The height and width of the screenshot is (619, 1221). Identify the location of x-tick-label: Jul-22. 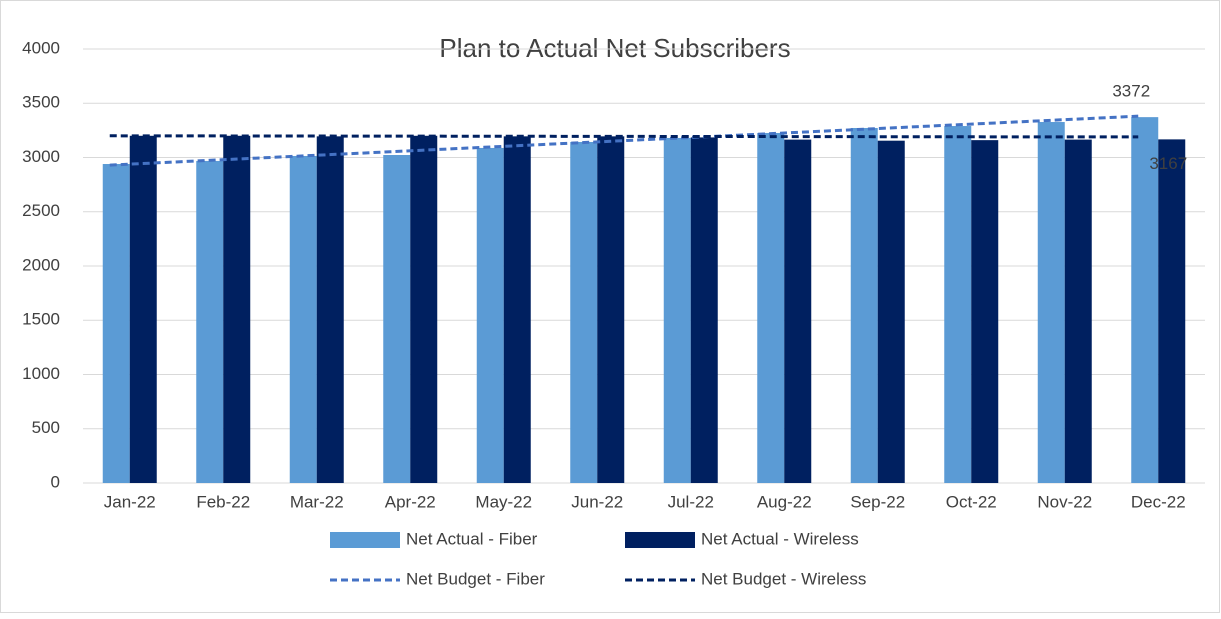
(691, 501).